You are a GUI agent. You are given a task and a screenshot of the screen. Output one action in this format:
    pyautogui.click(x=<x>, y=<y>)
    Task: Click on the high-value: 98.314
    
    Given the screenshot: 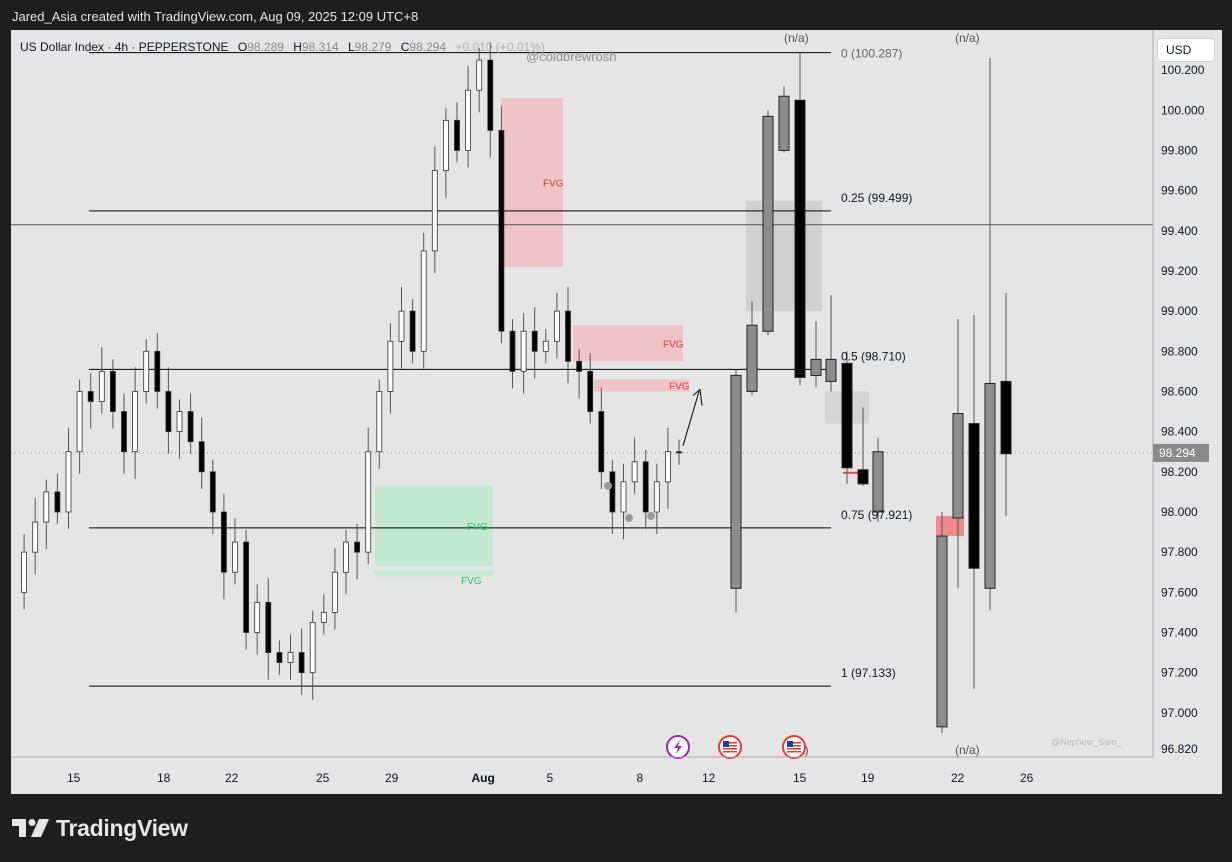 What is the action you would take?
    pyautogui.click(x=320, y=47)
    